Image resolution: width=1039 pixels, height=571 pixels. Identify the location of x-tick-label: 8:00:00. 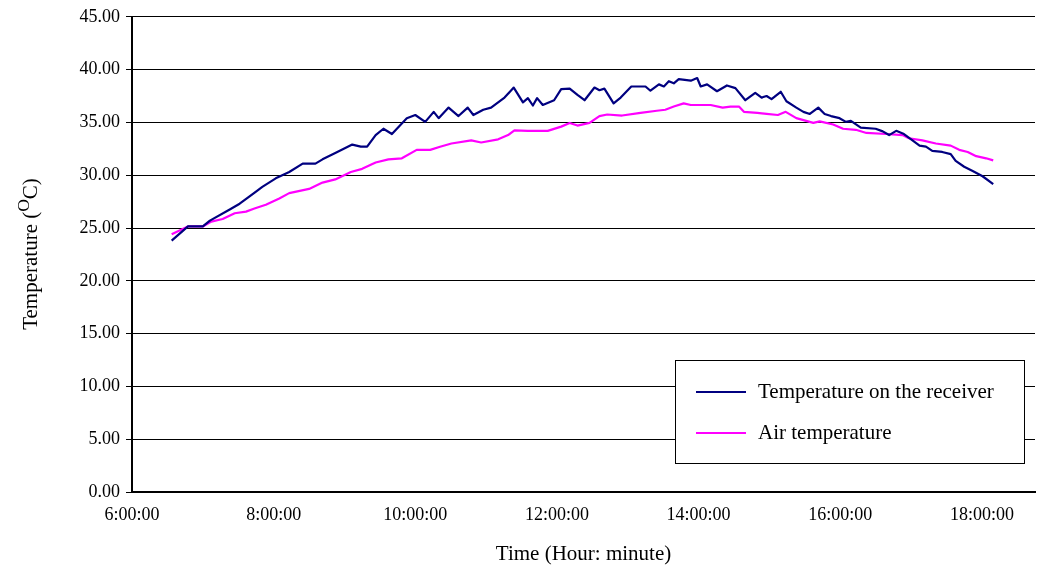
(274, 513).